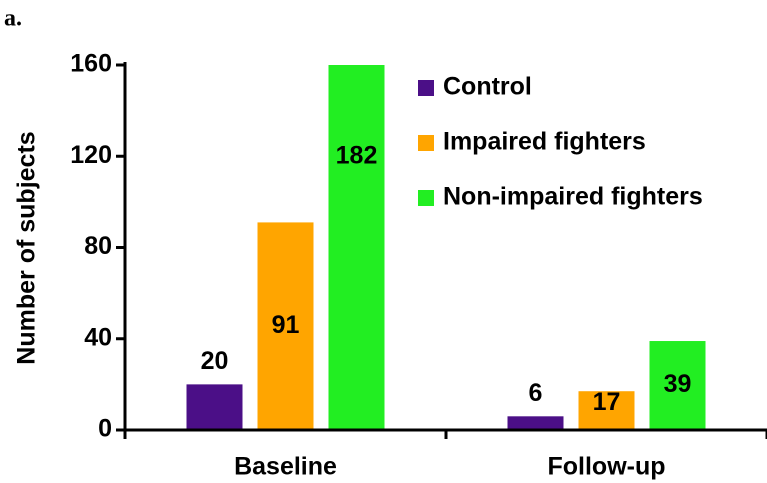  I want to click on legend-label: Impaired fighters, so click(544, 142).